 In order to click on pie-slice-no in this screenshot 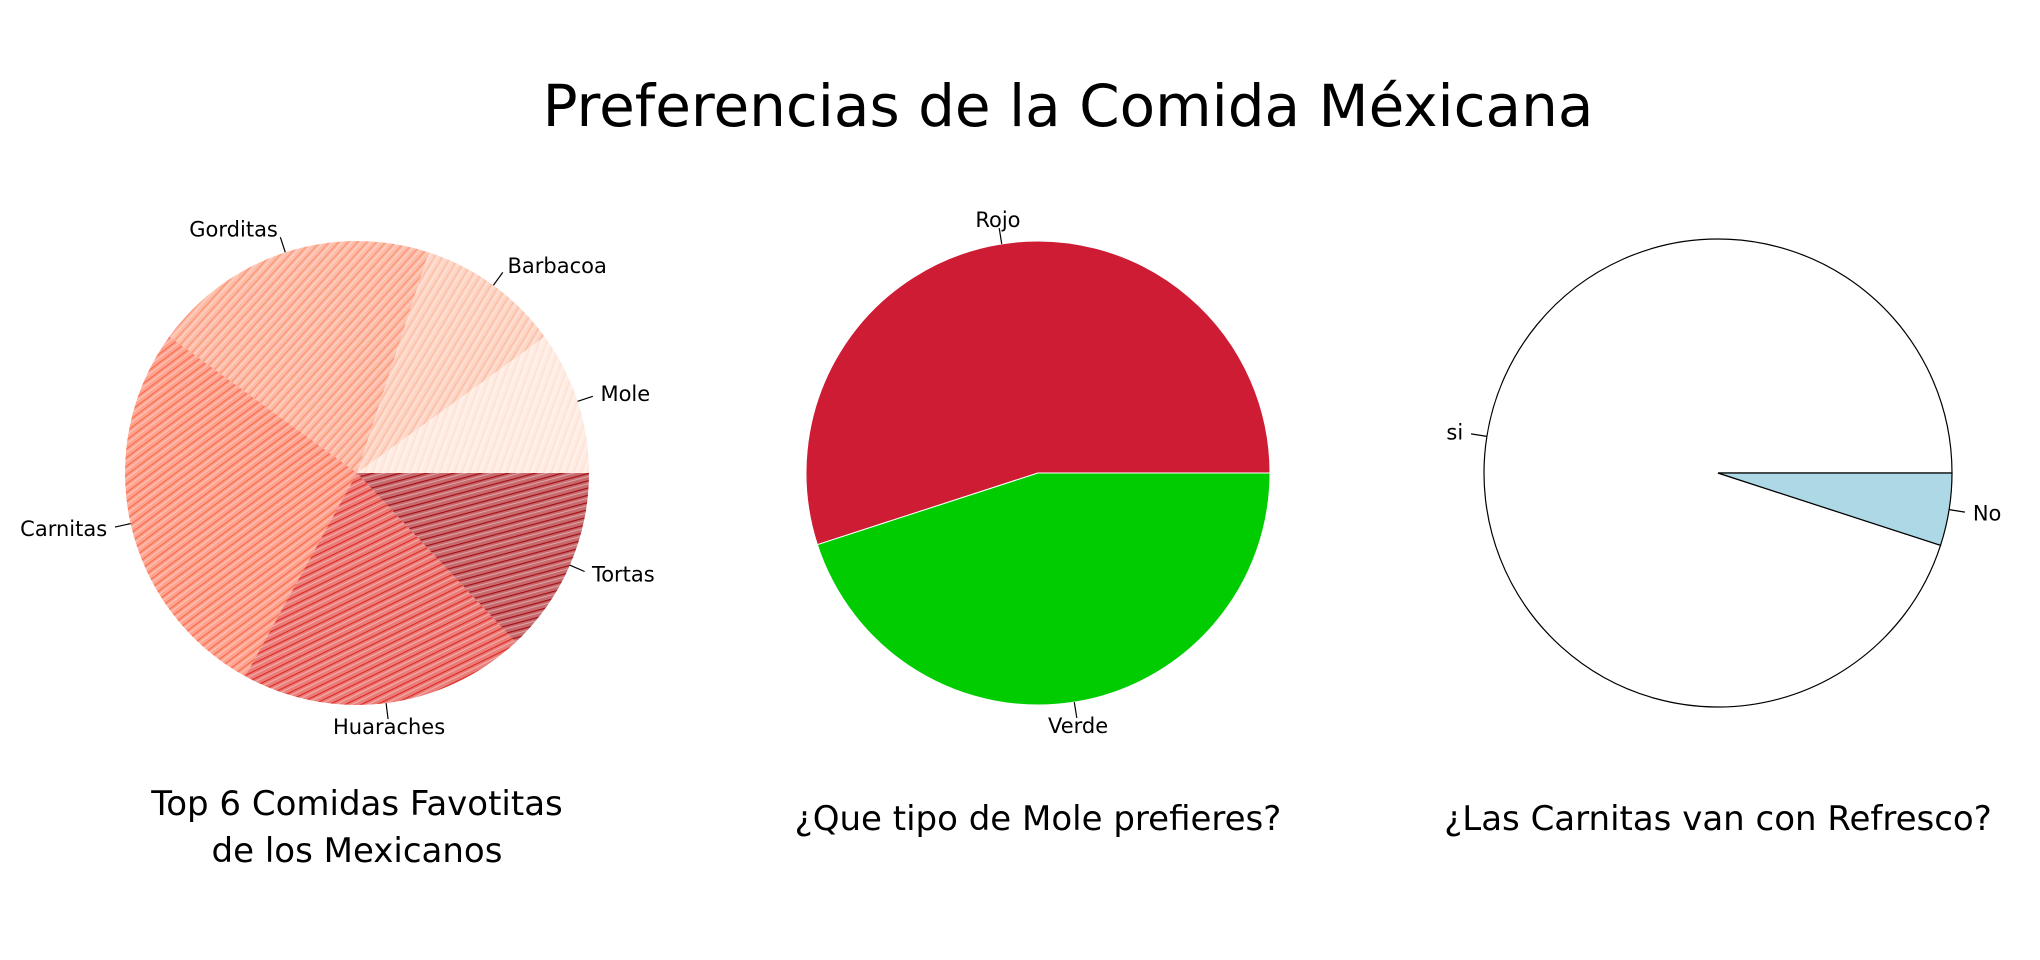, I will do `click(1835, 509)`.